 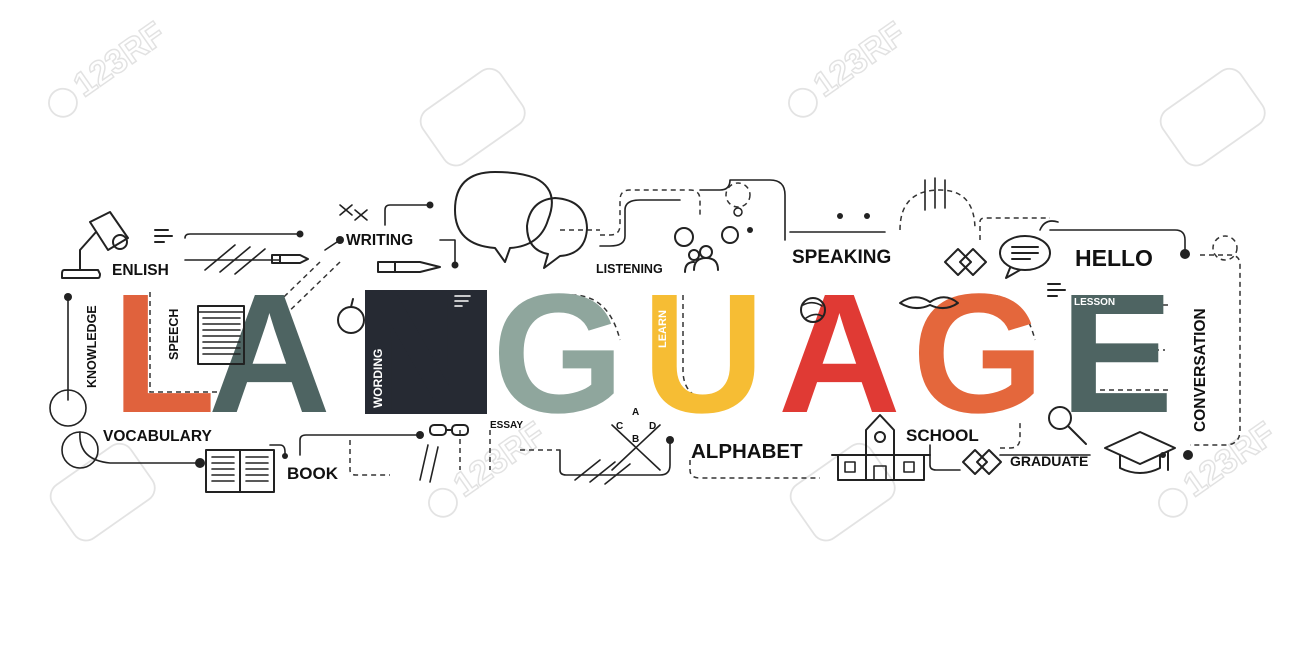 What do you see at coordinates (221, 335) in the screenshot?
I see `notebook-icon` at bounding box center [221, 335].